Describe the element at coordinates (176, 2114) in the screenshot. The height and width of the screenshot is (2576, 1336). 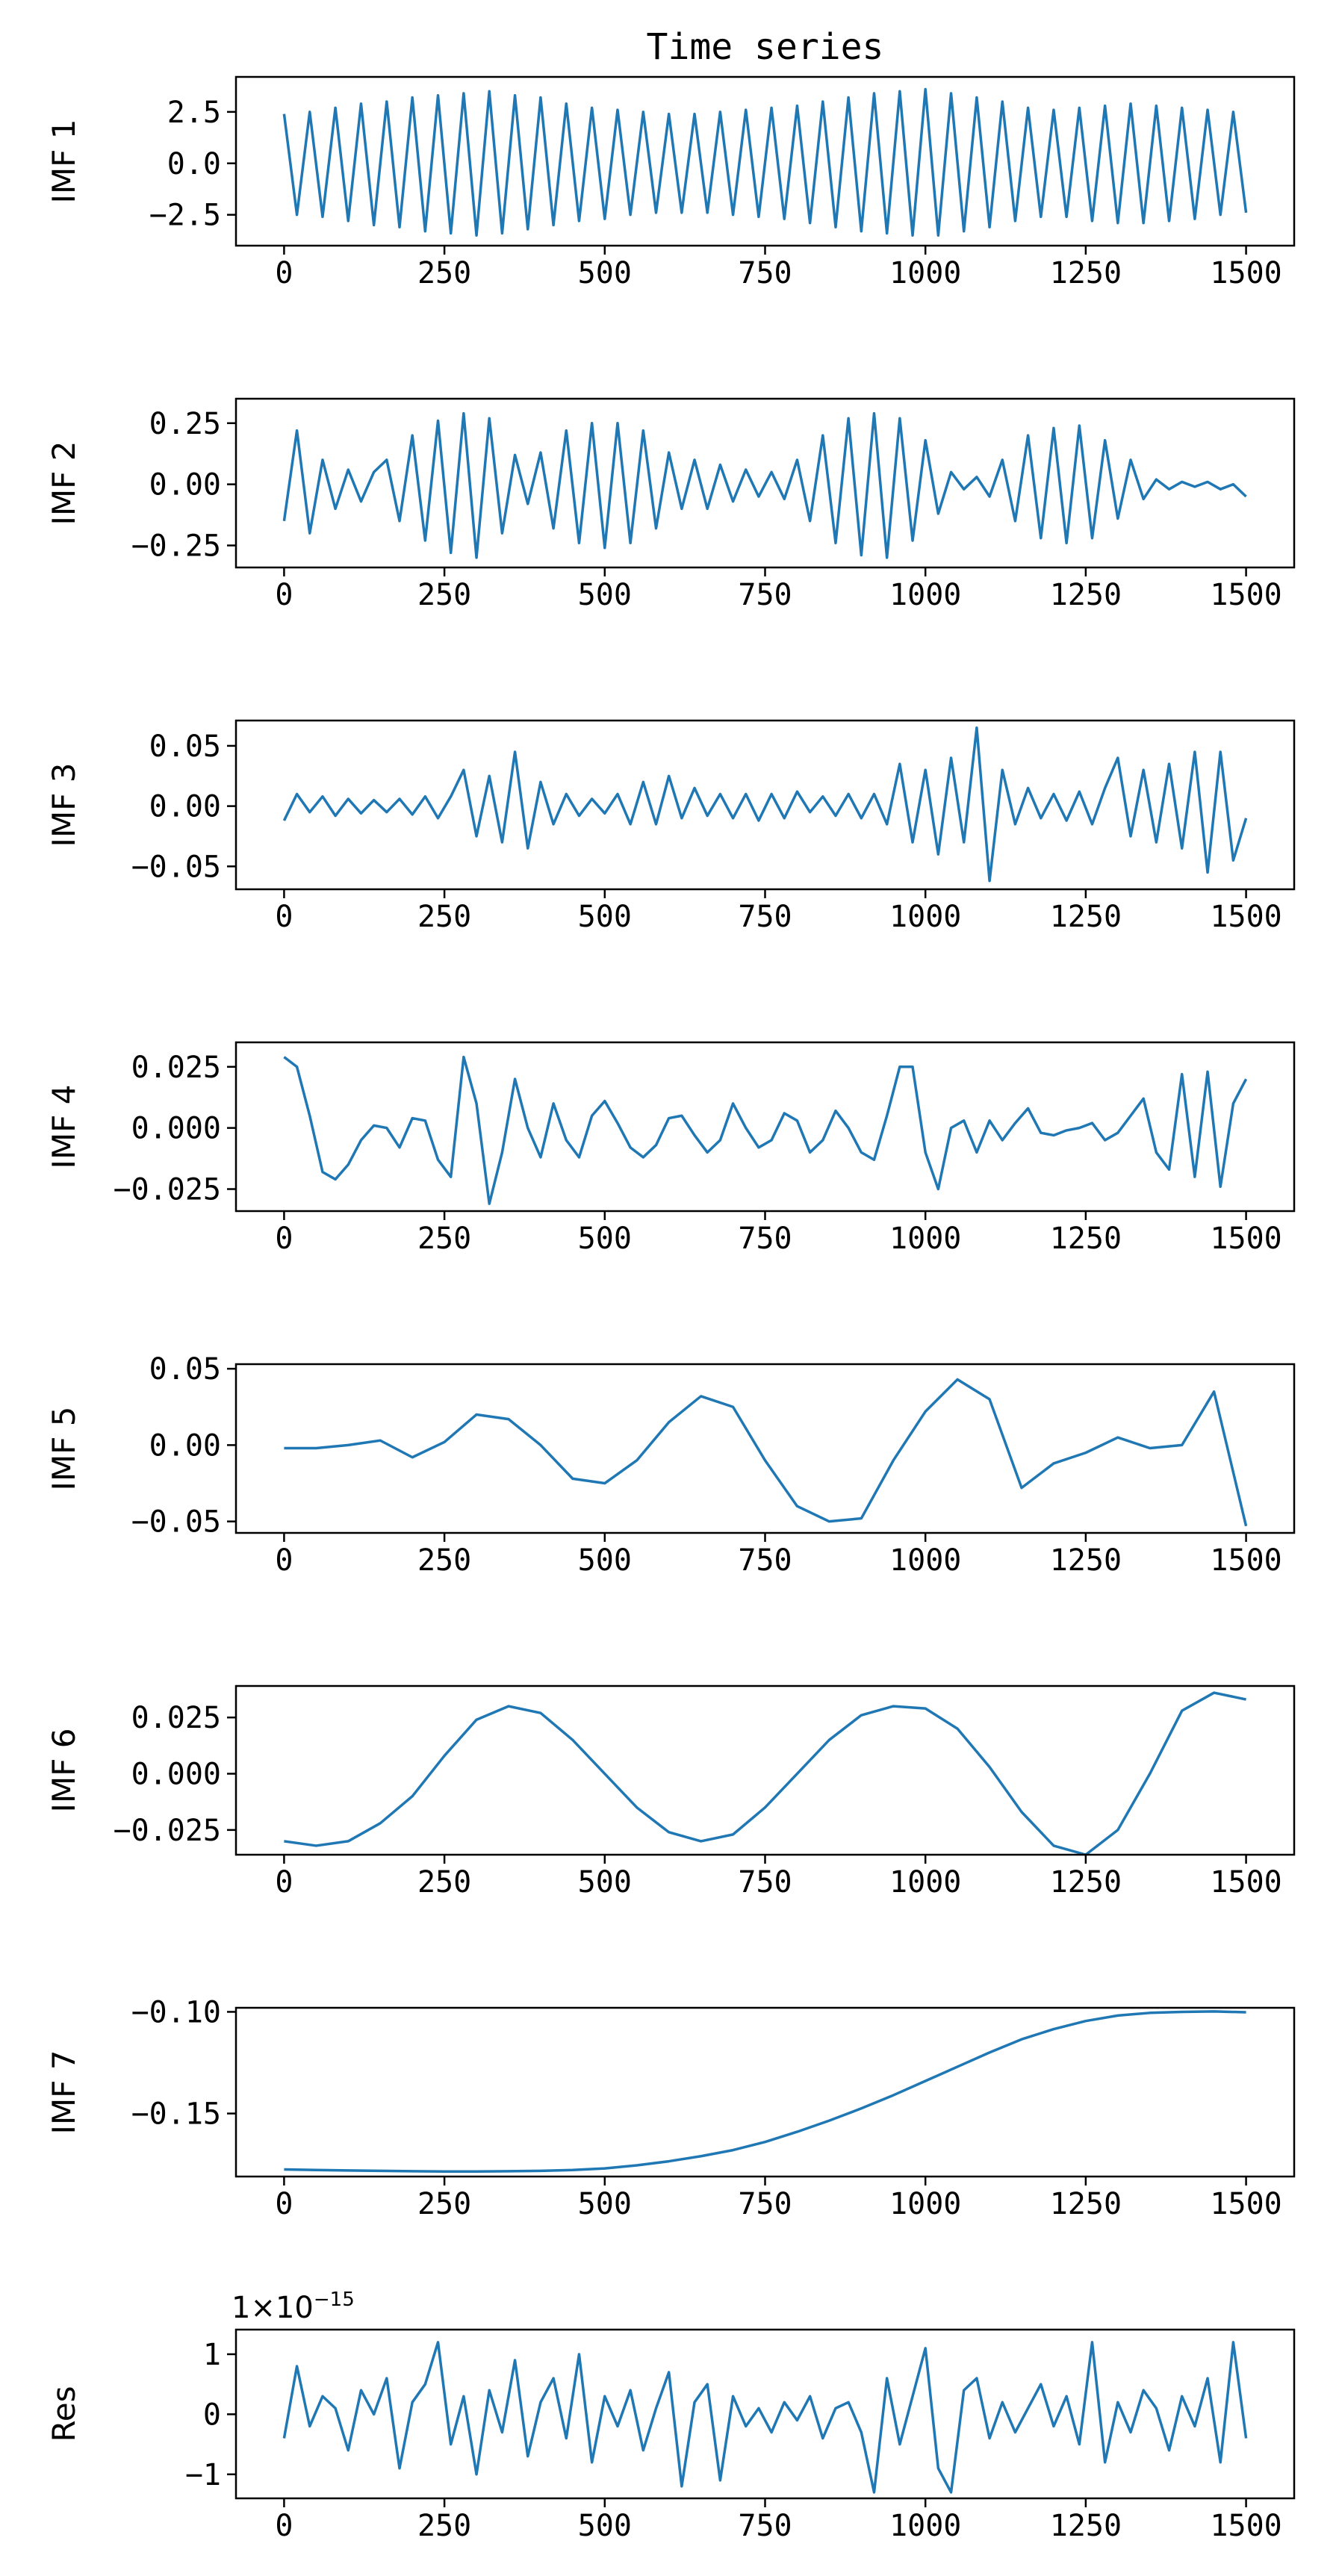
I see `y-tick-label: −0.15` at that location.